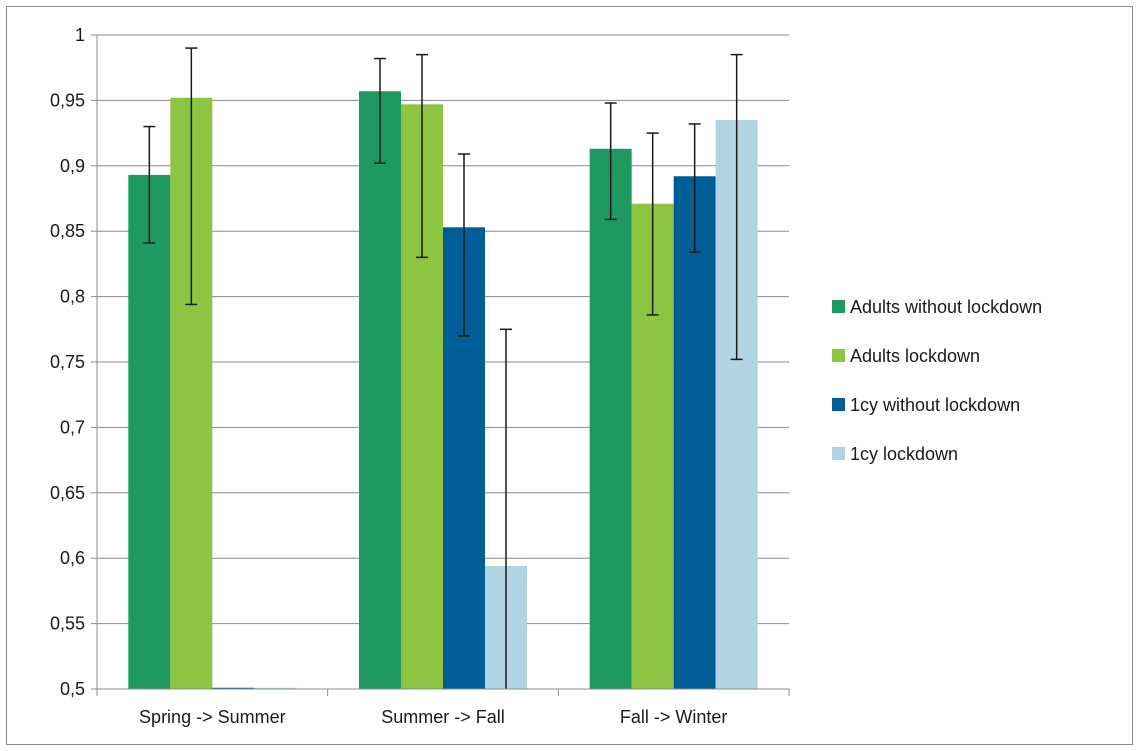 Image resolution: width=1139 pixels, height=751 pixels. Describe the element at coordinates (67, 624) in the screenshot. I see `y-tick-label: 0,55` at that location.